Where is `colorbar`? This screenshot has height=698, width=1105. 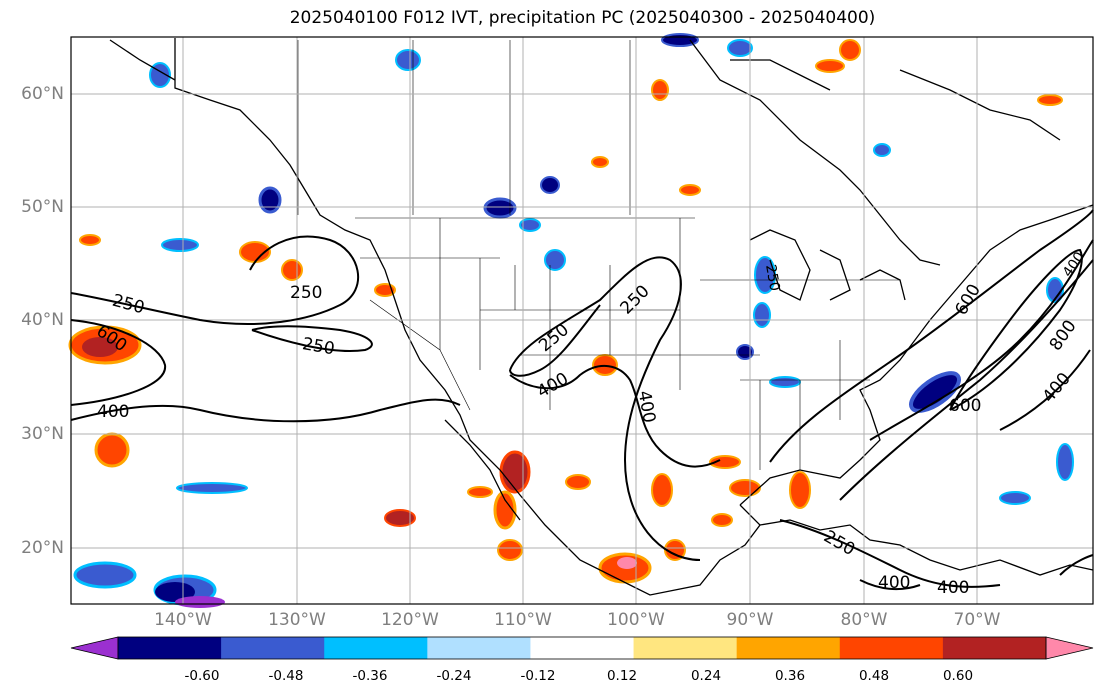
colorbar is located at coordinates (582, 648).